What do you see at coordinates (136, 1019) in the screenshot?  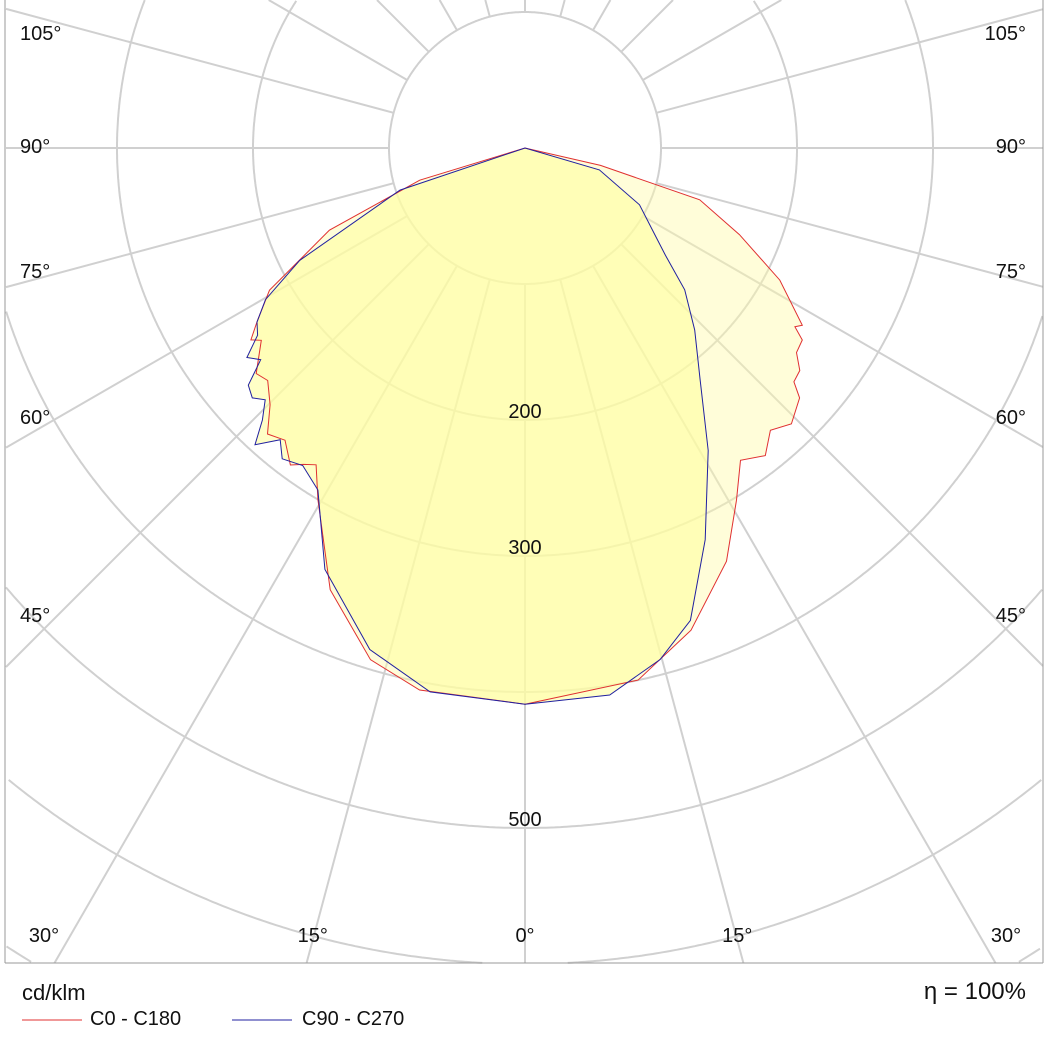 I see `legend-c0: C0 - C180` at bounding box center [136, 1019].